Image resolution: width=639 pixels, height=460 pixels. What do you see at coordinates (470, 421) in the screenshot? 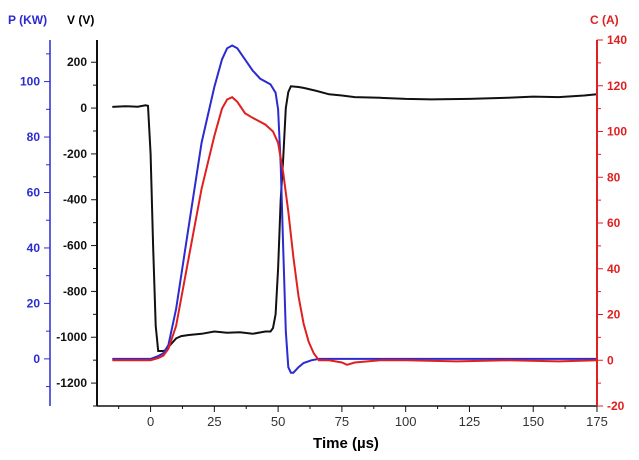
I see `x-tick-label: 125` at bounding box center [470, 421].